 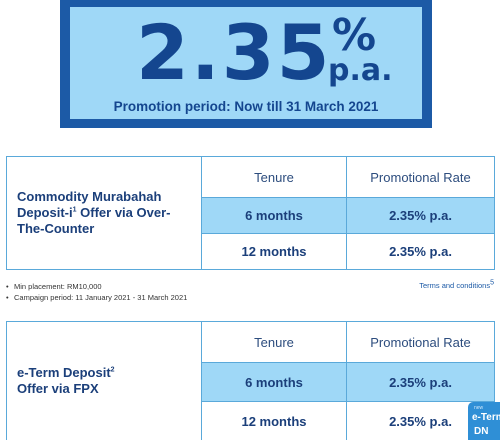 What do you see at coordinates (479, 408) in the screenshot?
I see `badge-small-text: new` at bounding box center [479, 408].